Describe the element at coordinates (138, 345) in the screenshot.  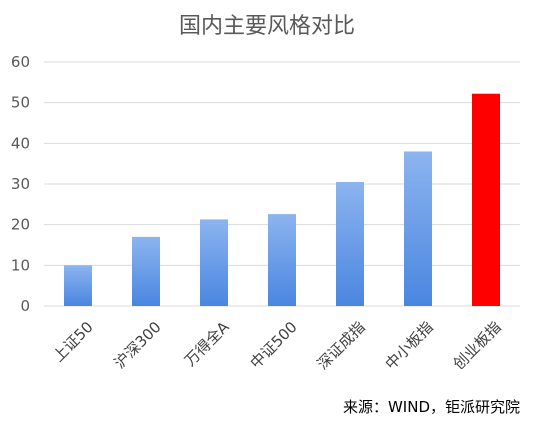
I see `x-tick-label: 沪深300` at that location.